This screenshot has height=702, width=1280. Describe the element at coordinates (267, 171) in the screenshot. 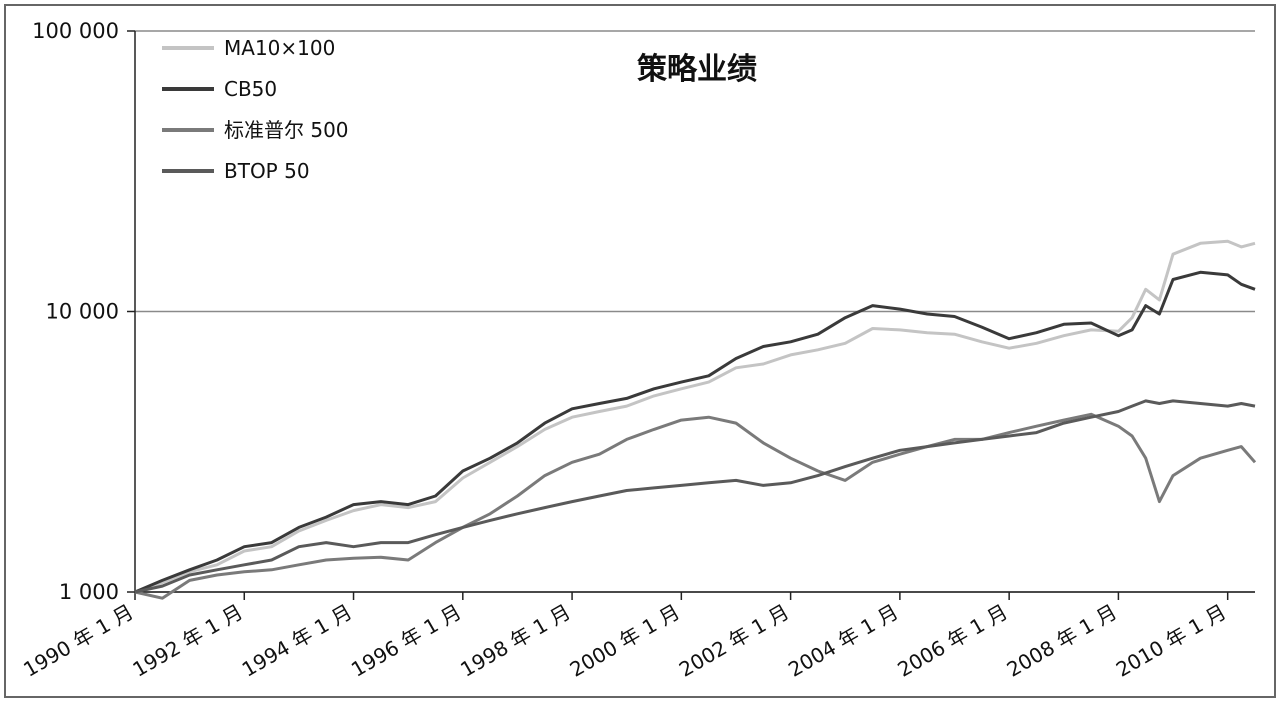

I see `legend-label: BTOP 50` at that location.